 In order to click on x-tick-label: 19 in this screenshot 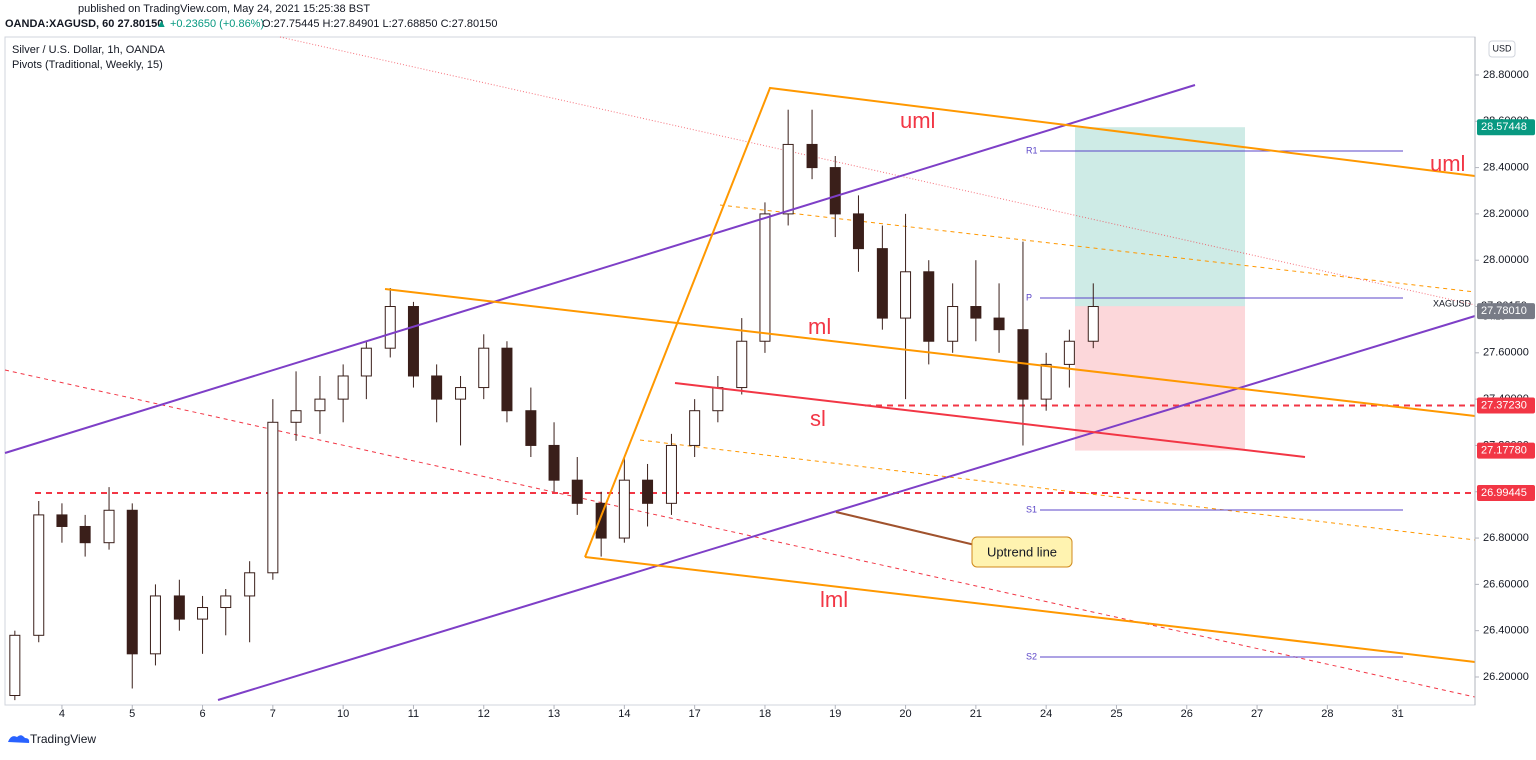, I will do `click(835, 714)`.